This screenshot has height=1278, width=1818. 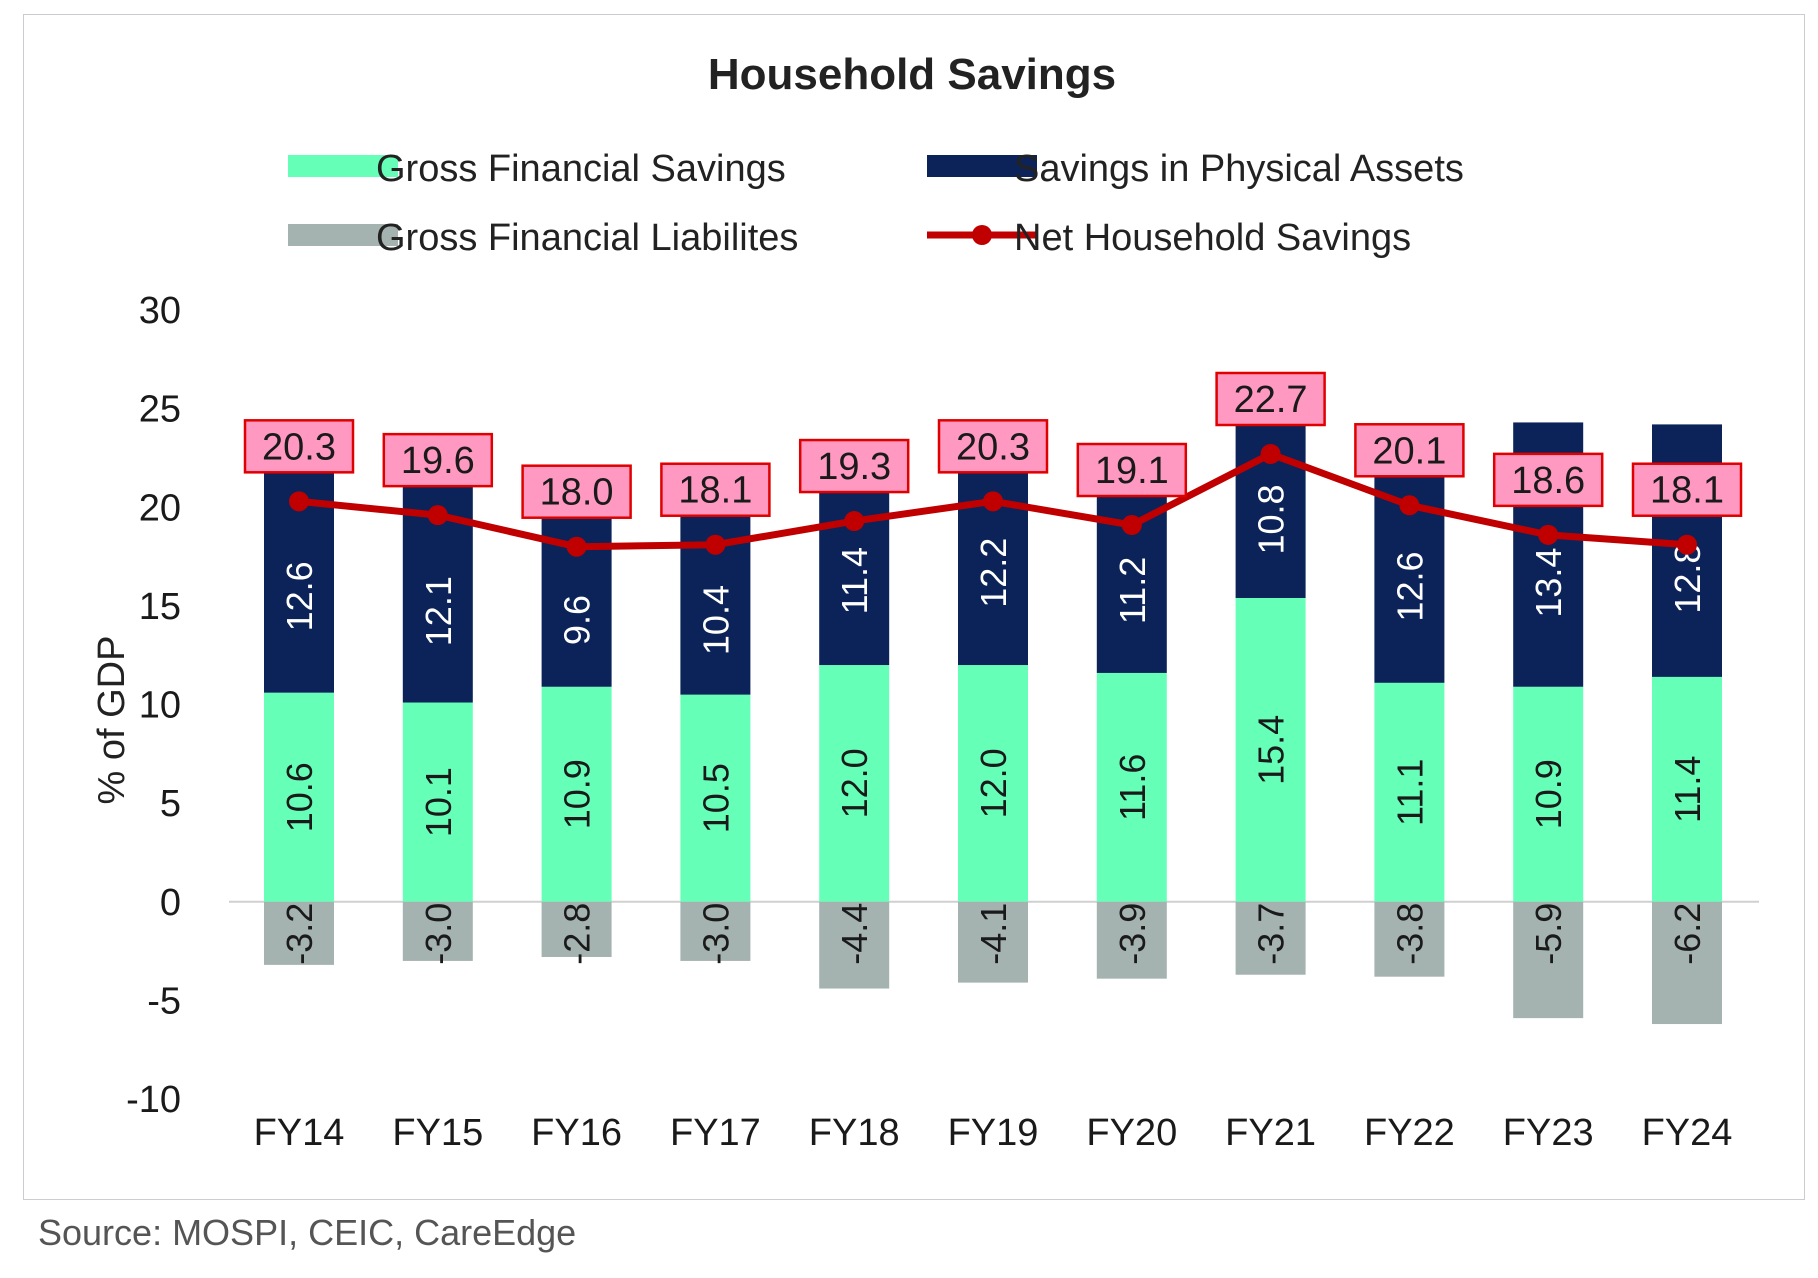 I want to click on data-label-liabilities: -3.9, so click(x=1132, y=934).